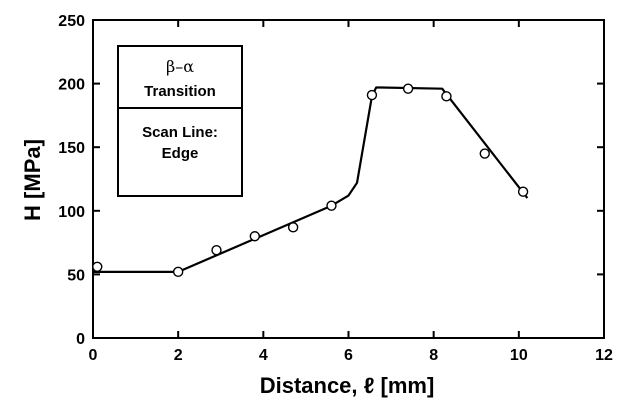 The image size is (623, 406). I want to click on legend-frame, so click(180, 121).